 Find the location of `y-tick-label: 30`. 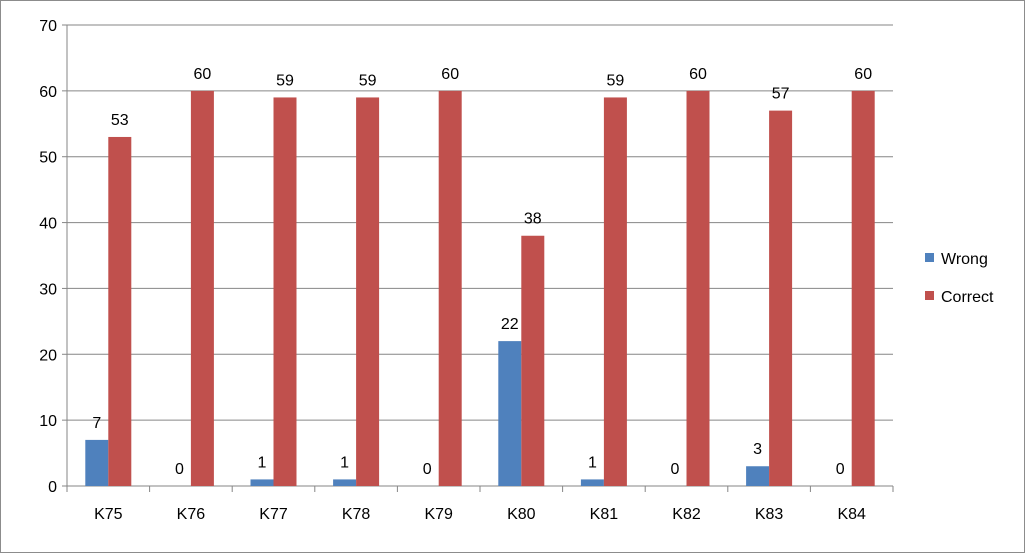

y-tick-label: 30 is located at coordinates (48, 289).